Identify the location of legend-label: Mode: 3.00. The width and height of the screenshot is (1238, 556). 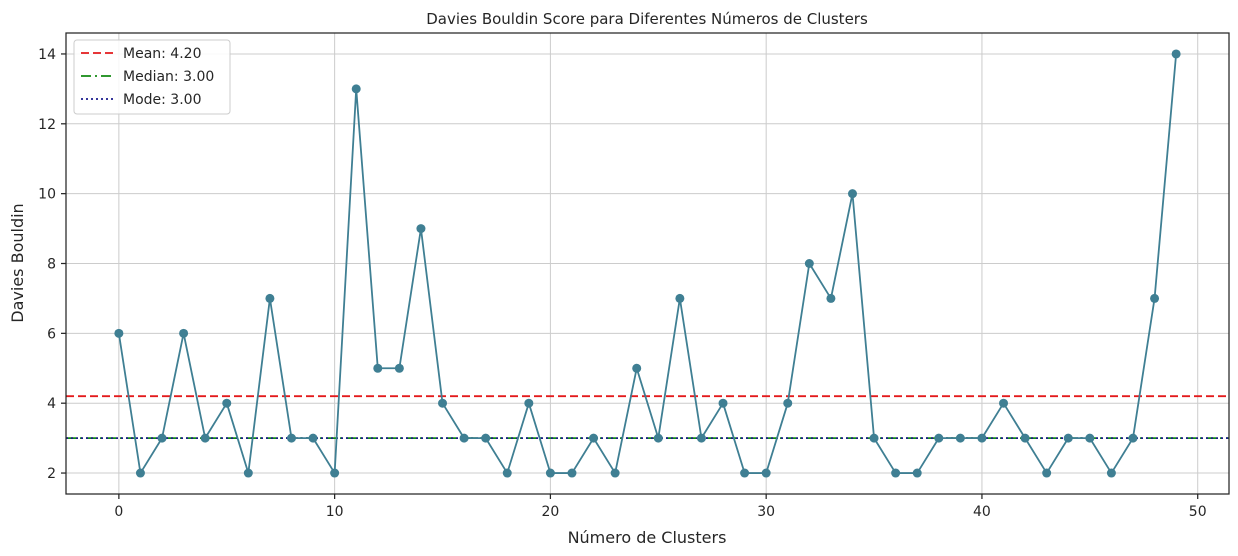
(162, 100).